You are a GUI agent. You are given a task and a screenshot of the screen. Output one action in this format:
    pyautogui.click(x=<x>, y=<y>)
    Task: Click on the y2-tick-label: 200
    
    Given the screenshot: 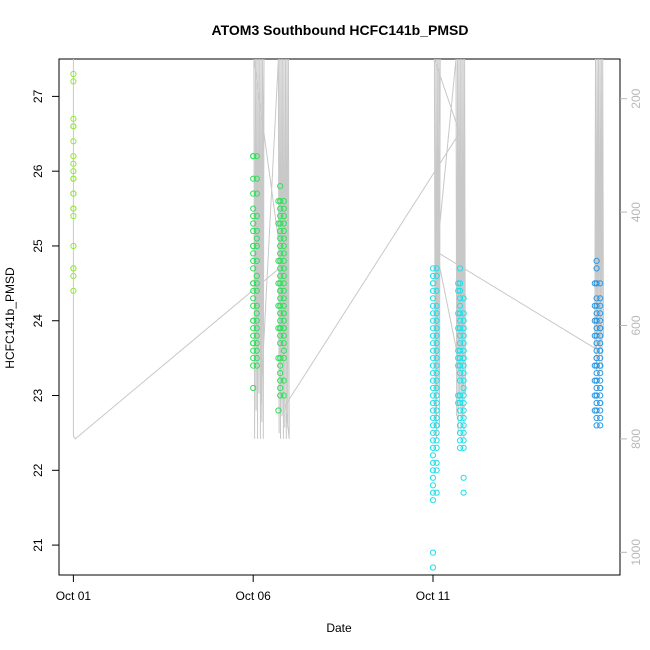 What is the action you would take?
    pyautogui.click(x=636, y=98)
    